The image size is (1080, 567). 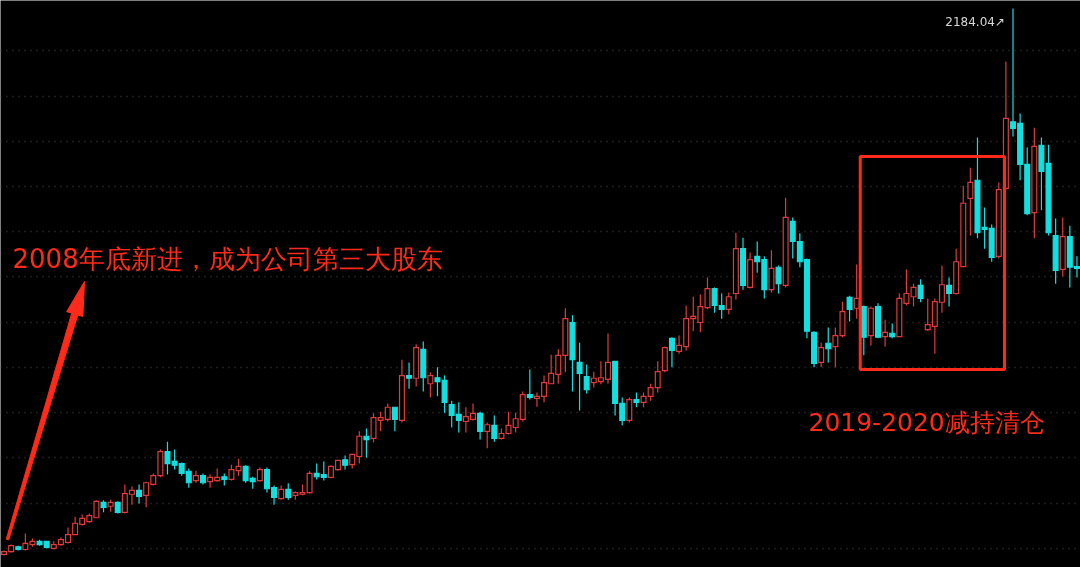 I want to click on annotation: 2184.04↗, so click(x=975, y=21).